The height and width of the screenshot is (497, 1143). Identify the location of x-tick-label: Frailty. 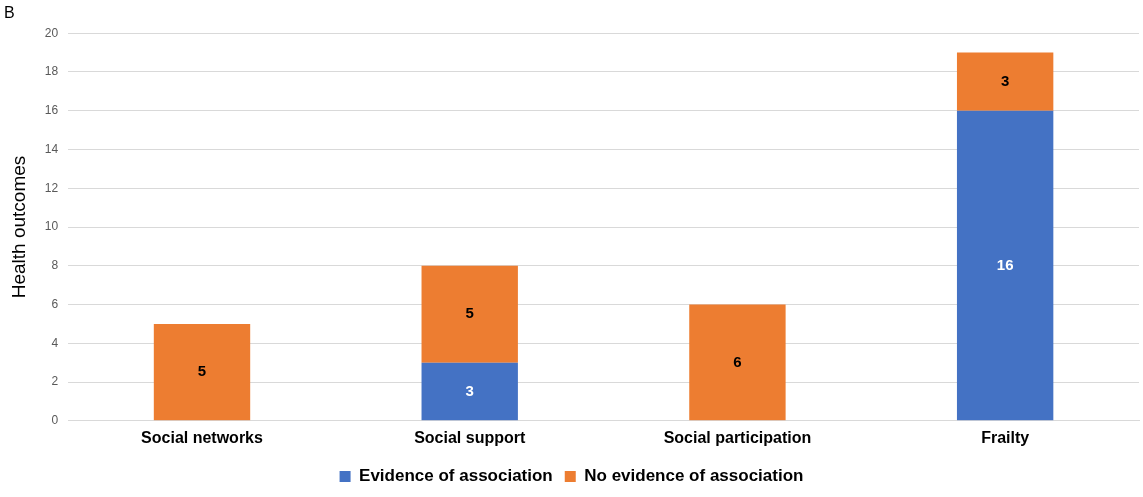
(1005, 437).